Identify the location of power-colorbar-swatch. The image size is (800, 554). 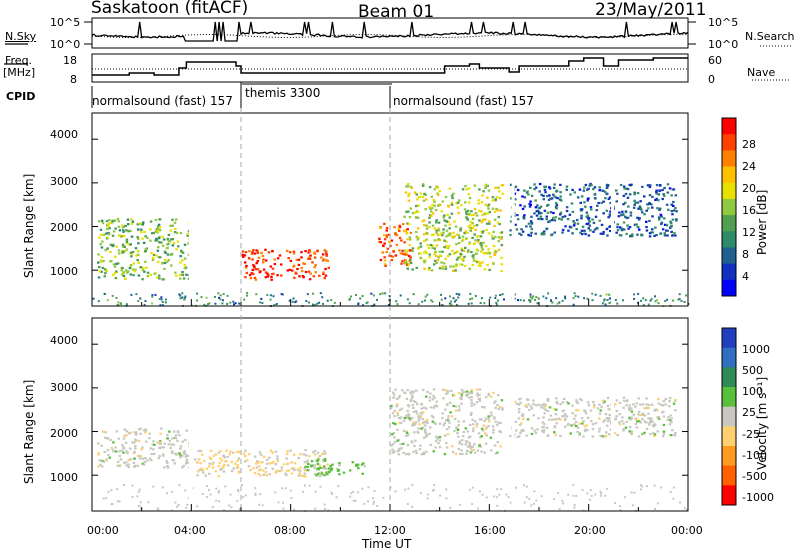
(729, 239).